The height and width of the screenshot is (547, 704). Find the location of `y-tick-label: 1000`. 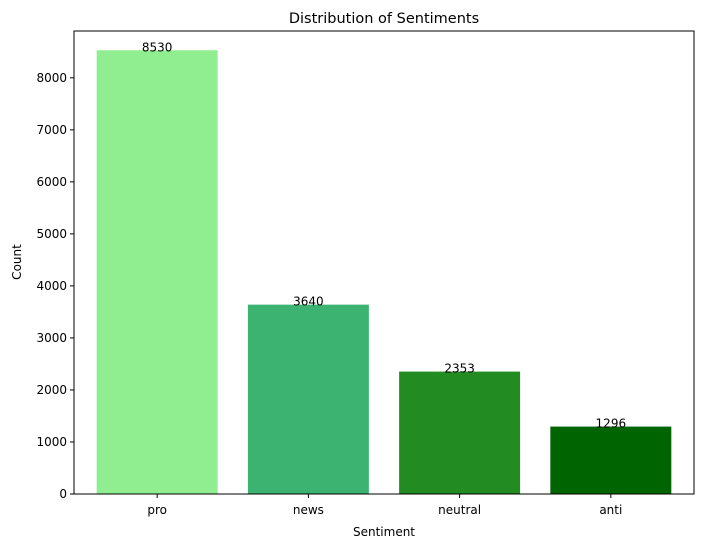

y-tick-label: 1000 is located at coordinates (51, 442).